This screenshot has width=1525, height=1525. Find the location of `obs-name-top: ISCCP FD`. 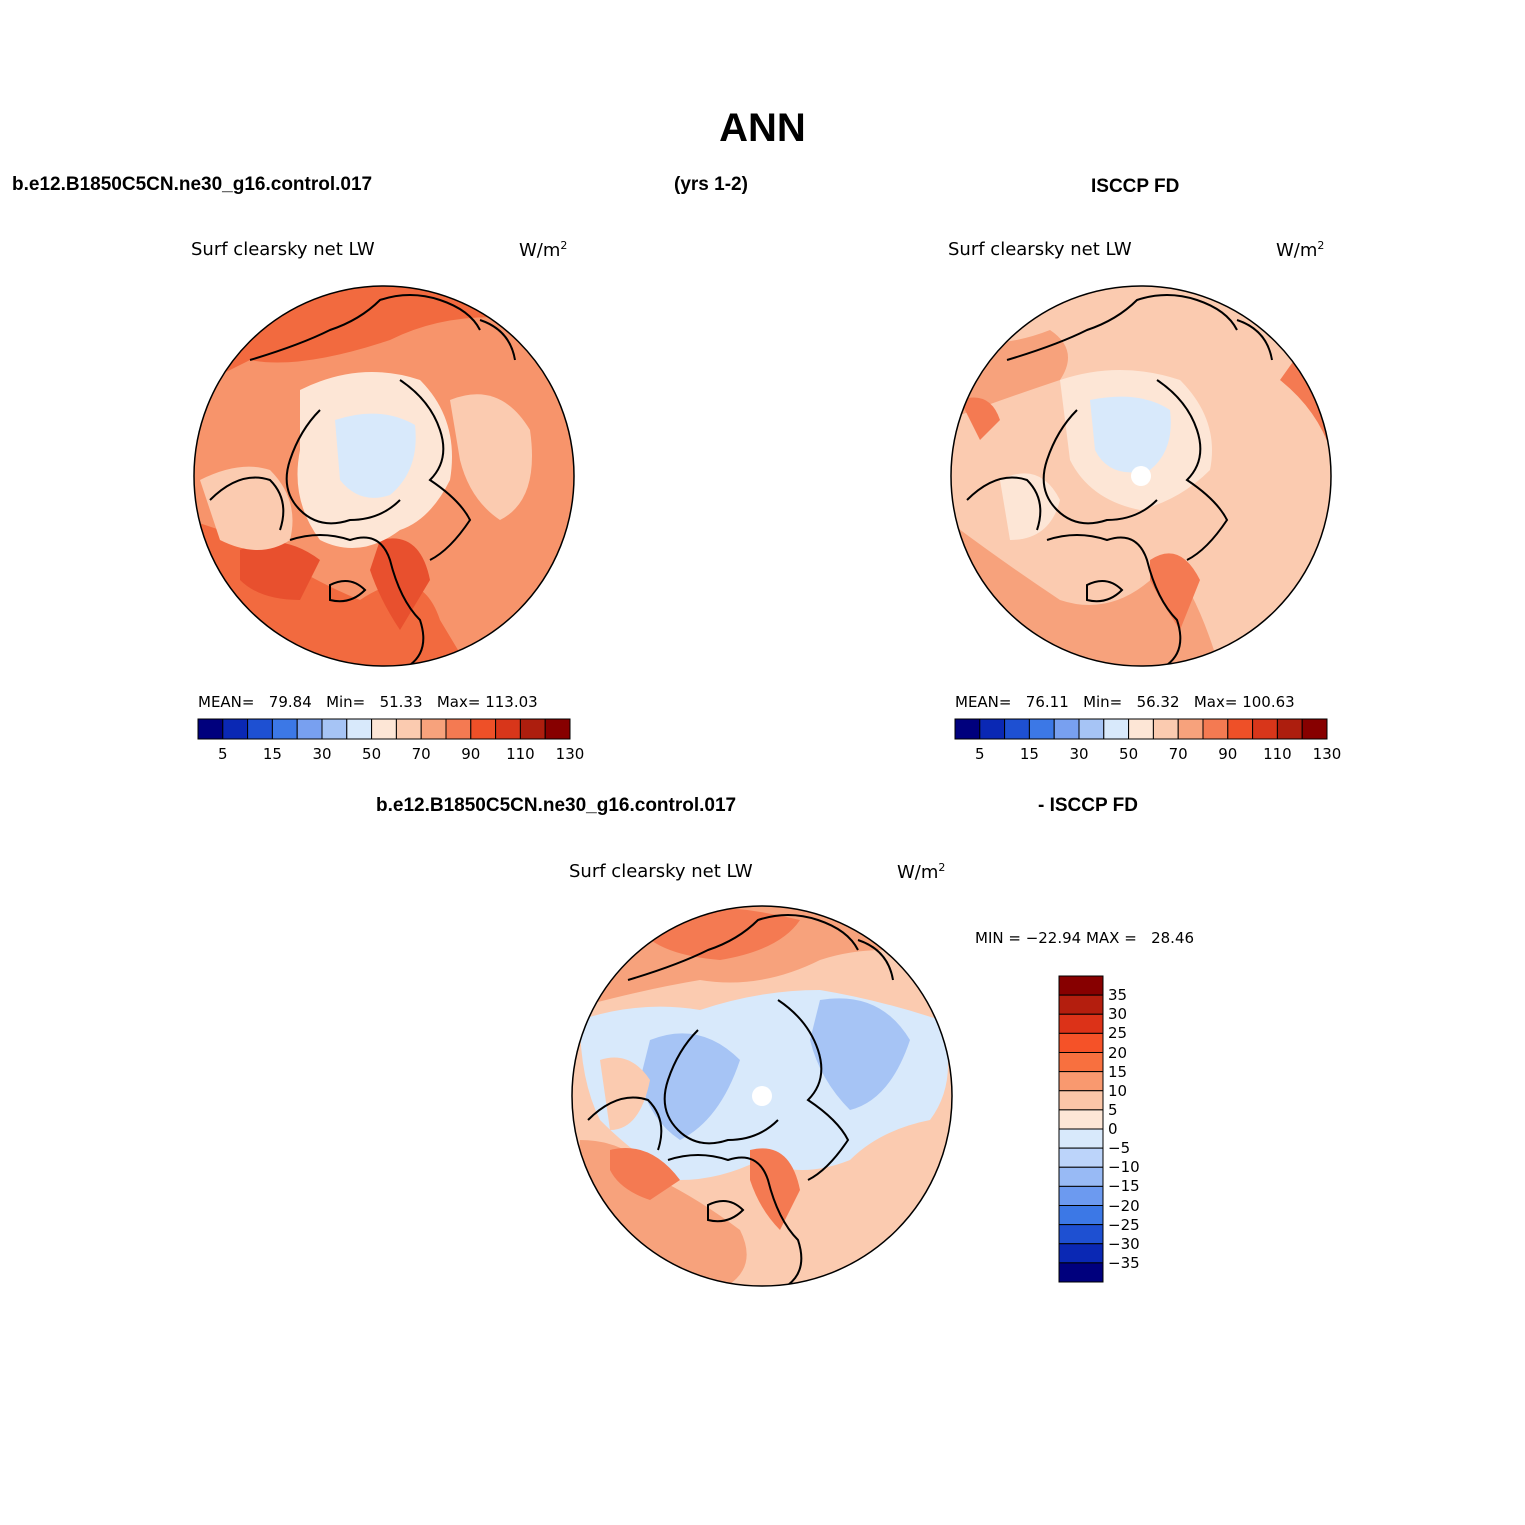

obs-name-top: ISCCP FD is located at coordinates (1135, 186).